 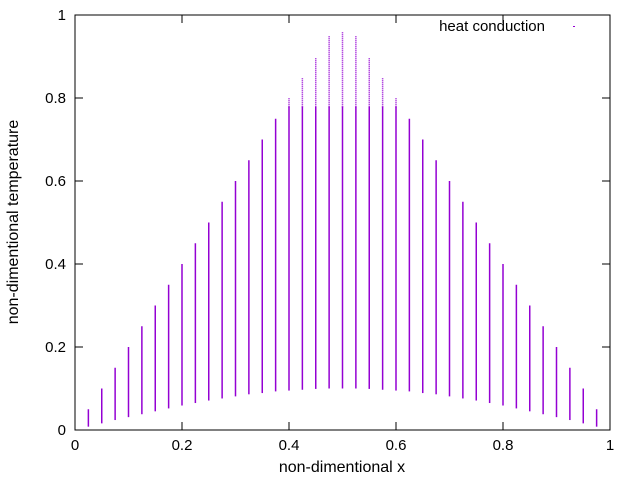 I want to click on point-cloud-x-0.475, so click(x=329, y=212).